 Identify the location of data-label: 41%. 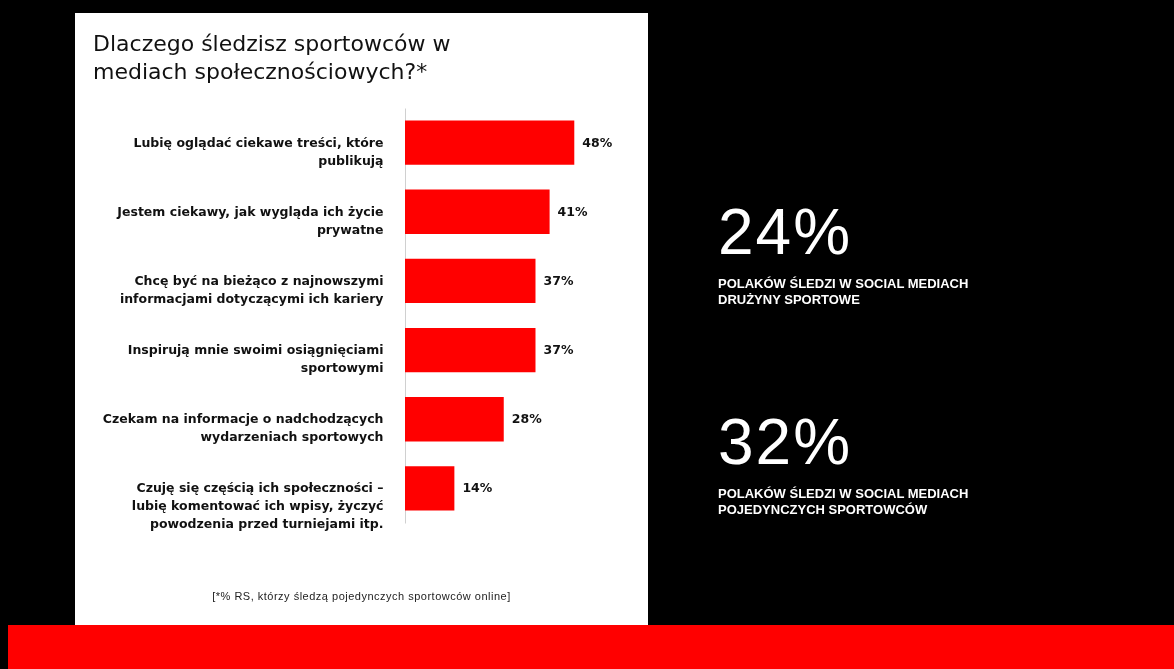
(572, 211).